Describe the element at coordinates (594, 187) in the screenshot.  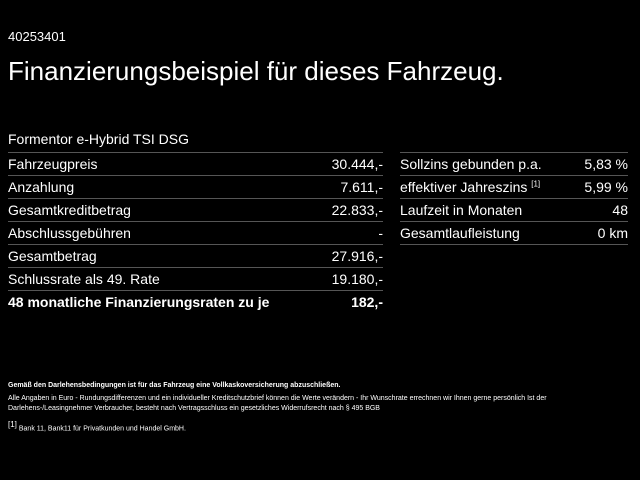
I see `row-value: 5,99 %` at that location.